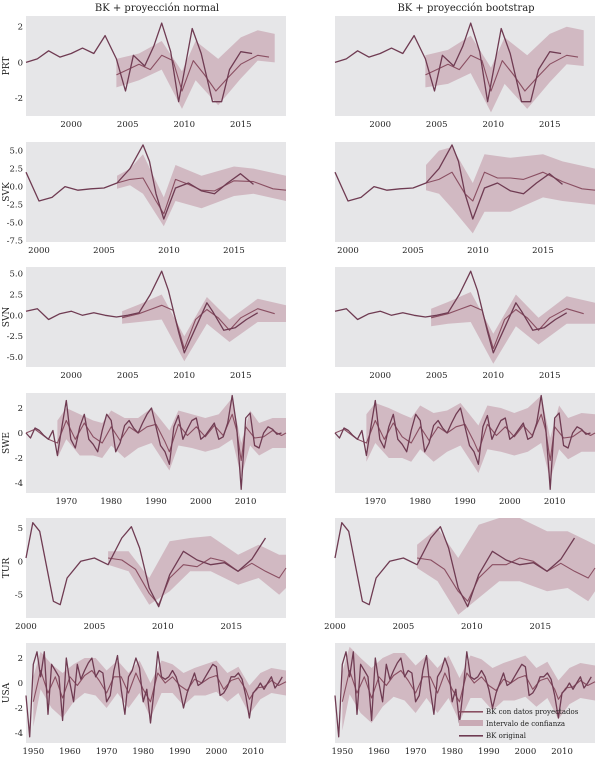 The height and width of the screenshot is (765, 597). I want to click on column-title-normal: BK + proyección normal, so click(157, 8).